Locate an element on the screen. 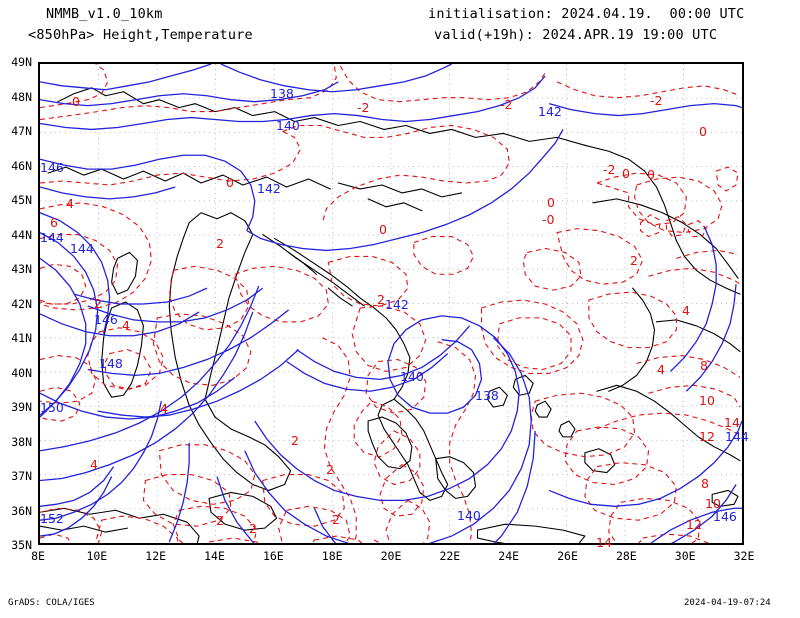  y-tick-46N: 46N is located at coordinates (21, 165).